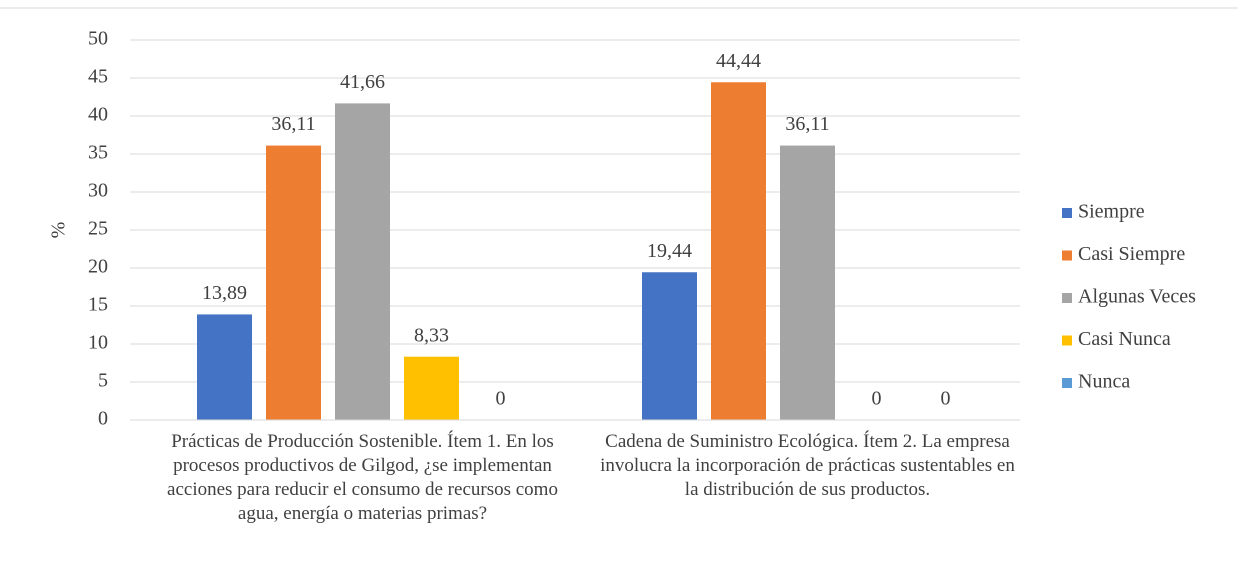 The height and width of the screenshot is (583, 1238). I want to click on y-tick-label: 0, so click(103, 419).